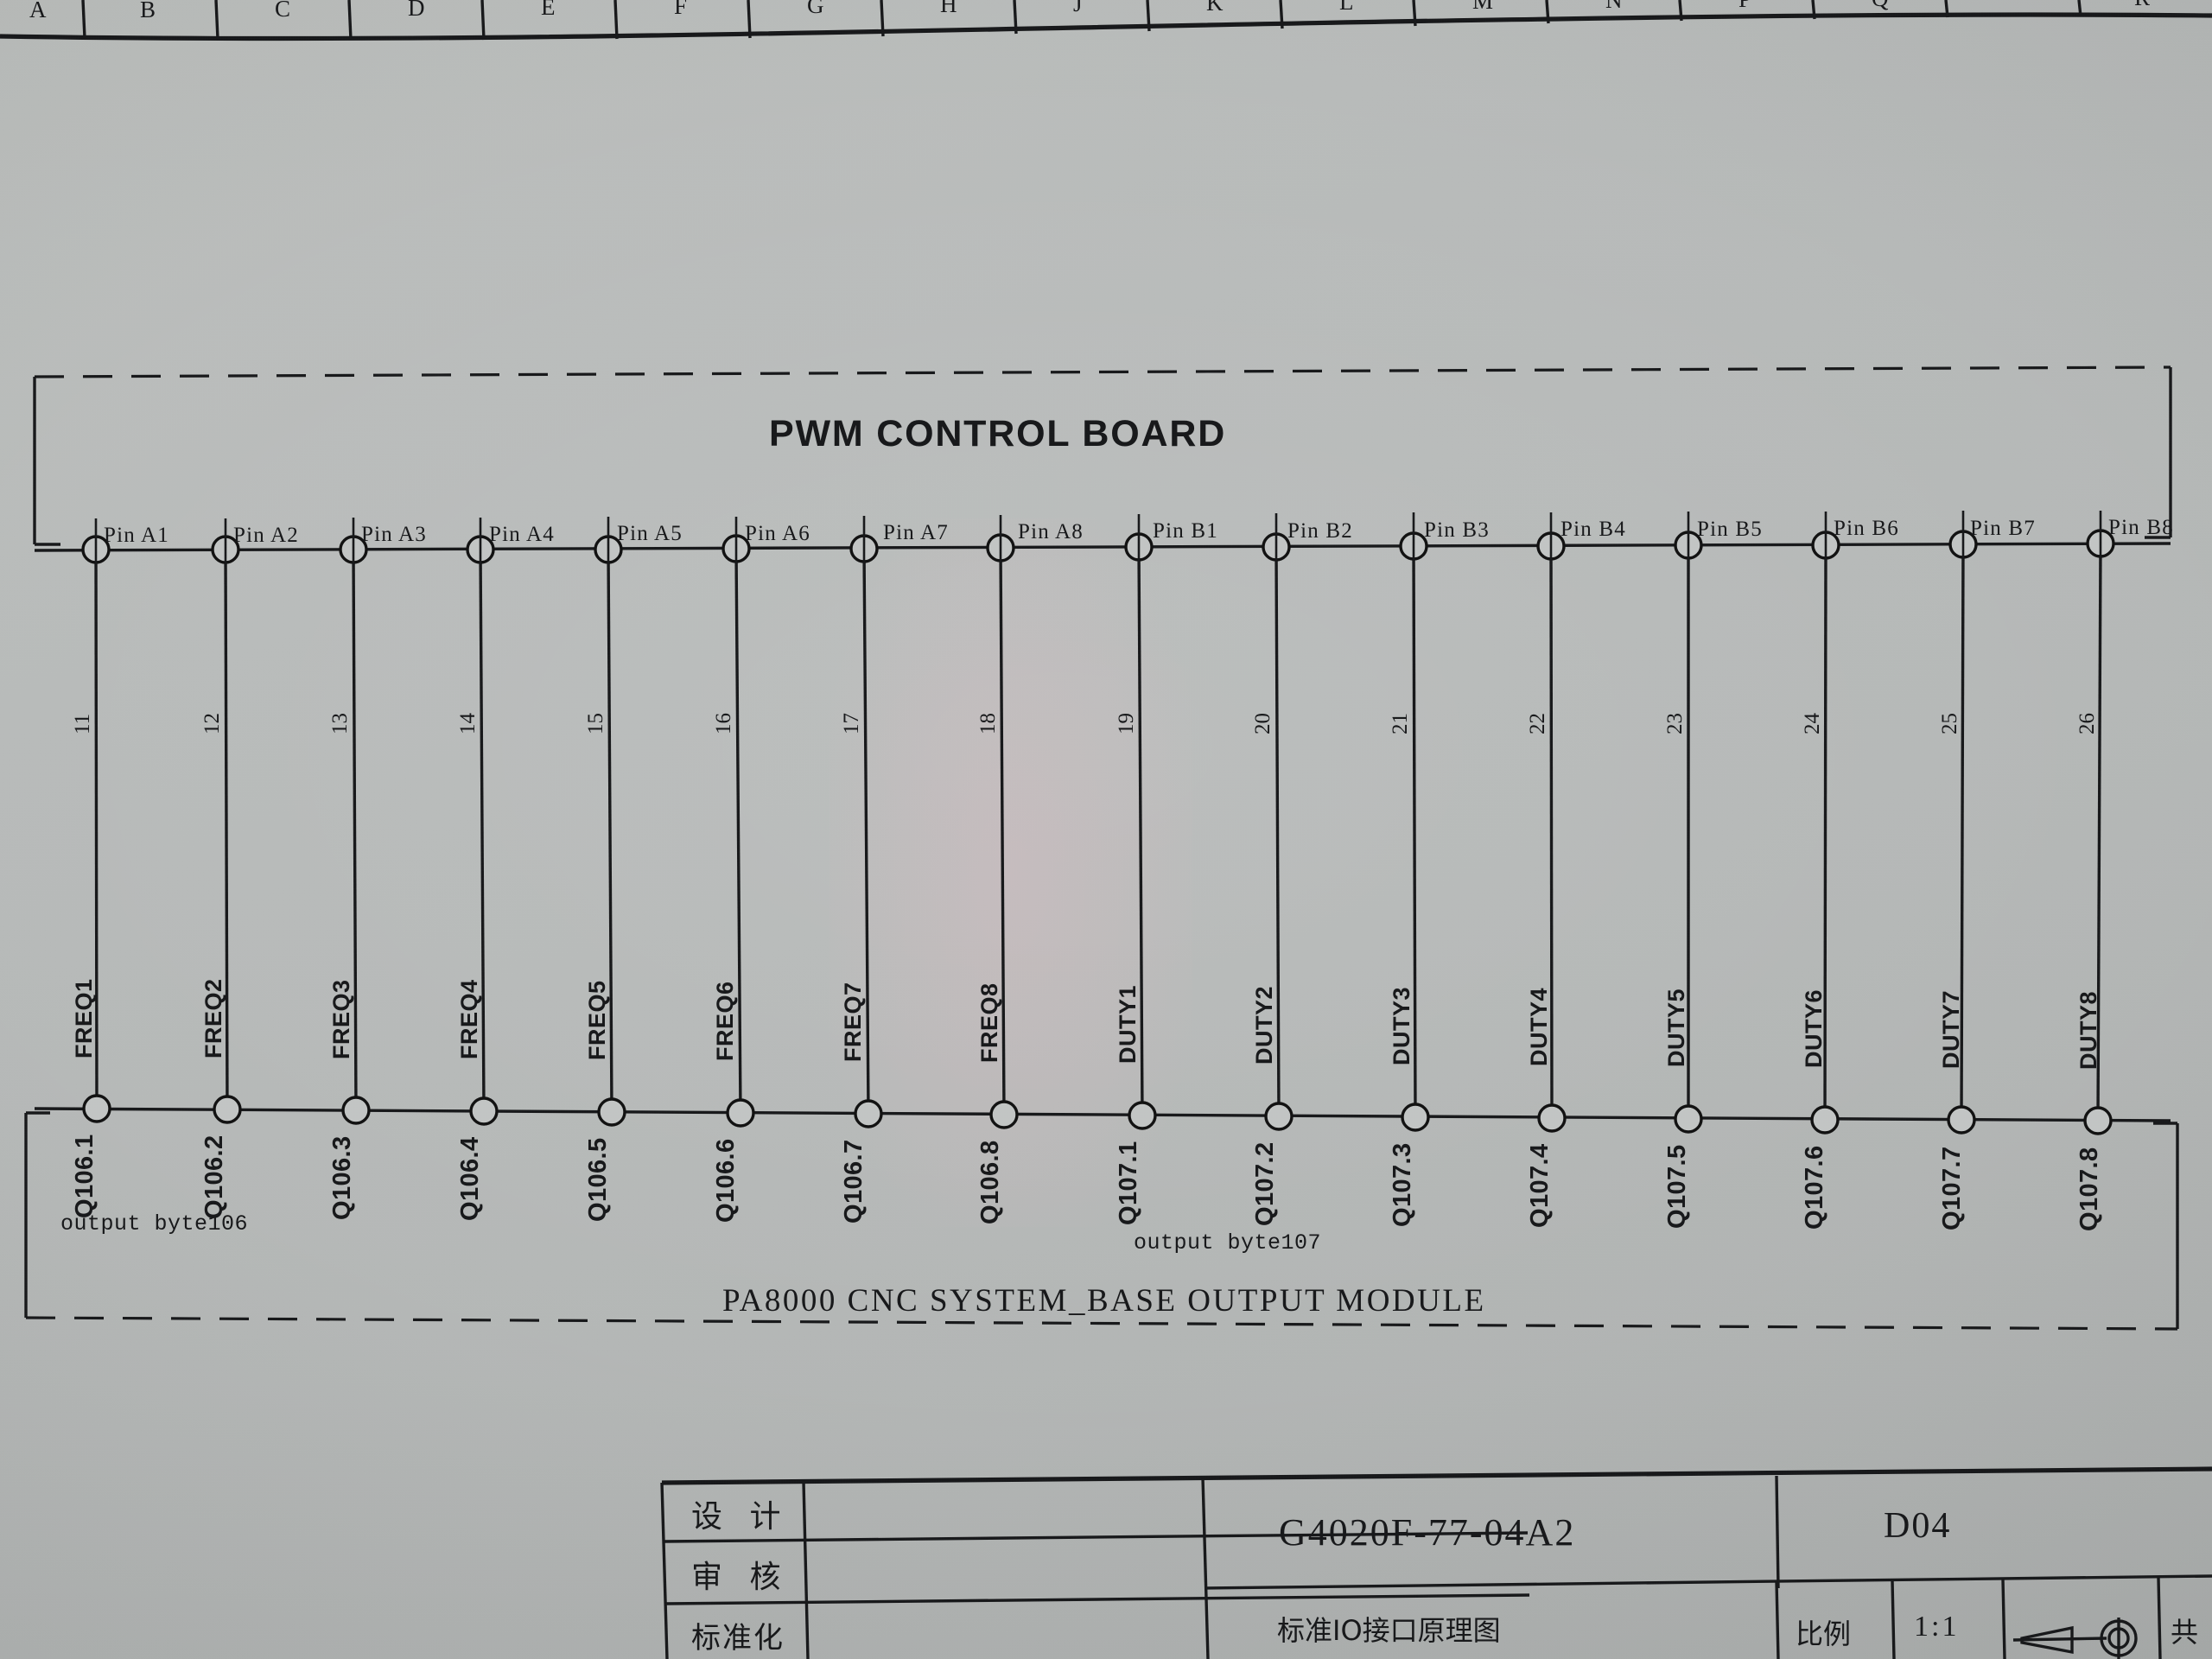 Image resolution: width=2212 pixels, height=1659 pixels. What do you see at coordinates (1101, 1221) in the screenshot?
I see `pa8000-output-module-enclosure` at bounding box center [1101, 1221].